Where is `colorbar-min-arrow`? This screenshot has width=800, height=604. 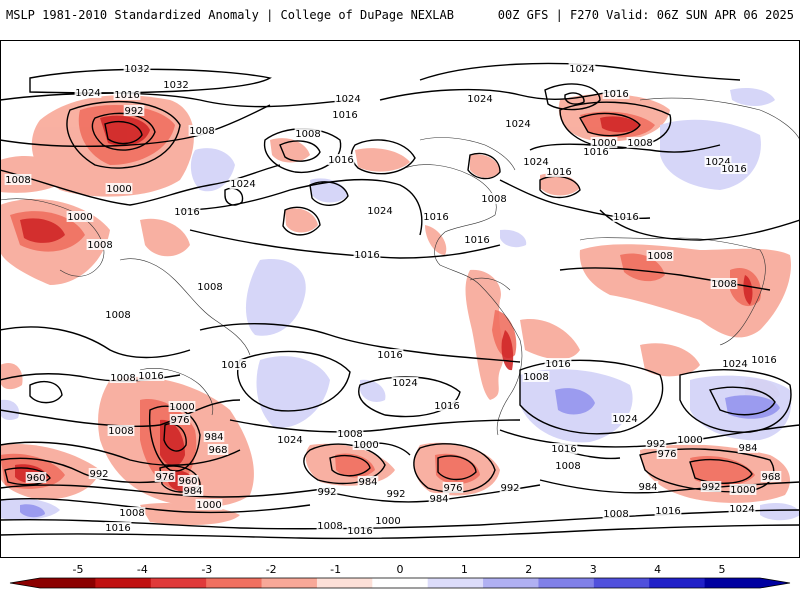 colorbar-min-arrow is located at coordinates (25, 583).